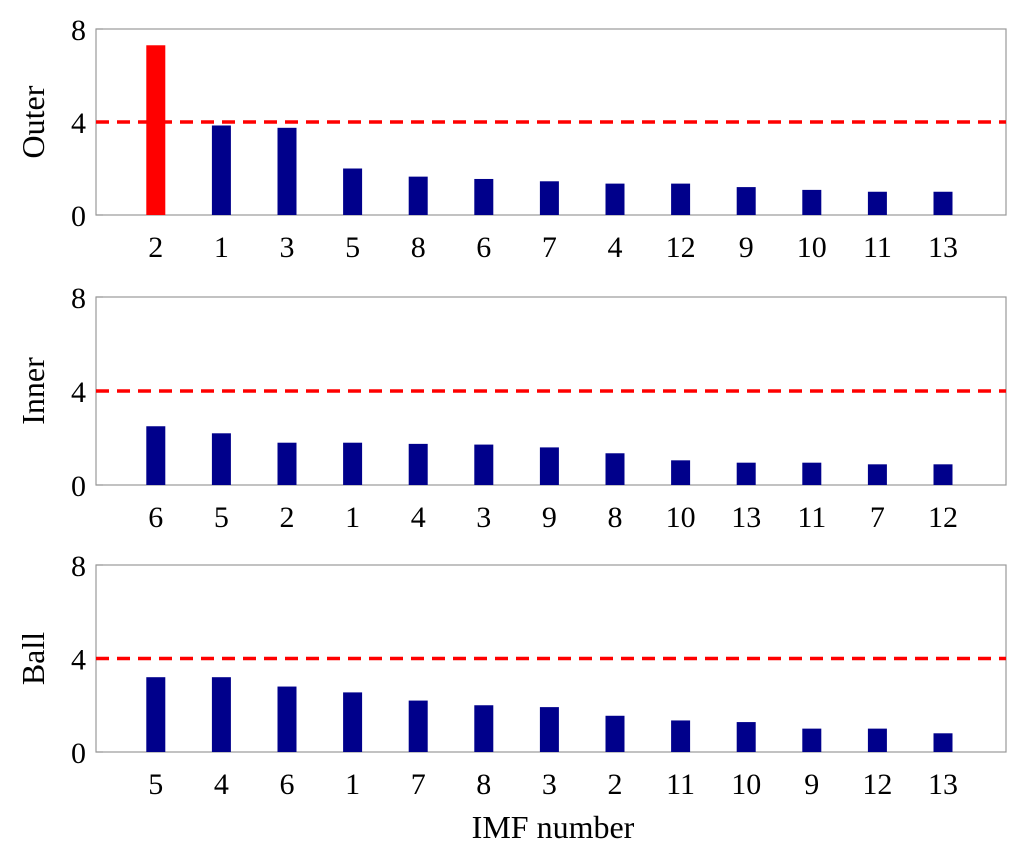 This screenshot has width=1024, height=855. What do you see at coordinates (553, 827) in the screenshot?
I see `x-axis-label: IMF number` at bounding box center [553, 827].